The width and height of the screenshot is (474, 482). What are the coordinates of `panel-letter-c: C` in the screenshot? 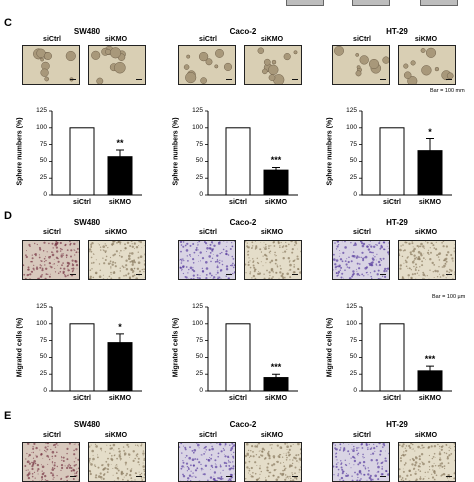 It's located at (8, 23).